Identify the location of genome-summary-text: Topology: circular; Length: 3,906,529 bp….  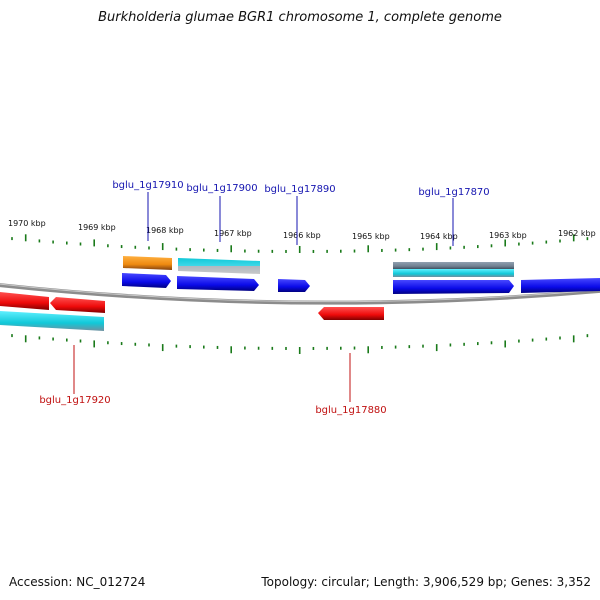
(426, 582).